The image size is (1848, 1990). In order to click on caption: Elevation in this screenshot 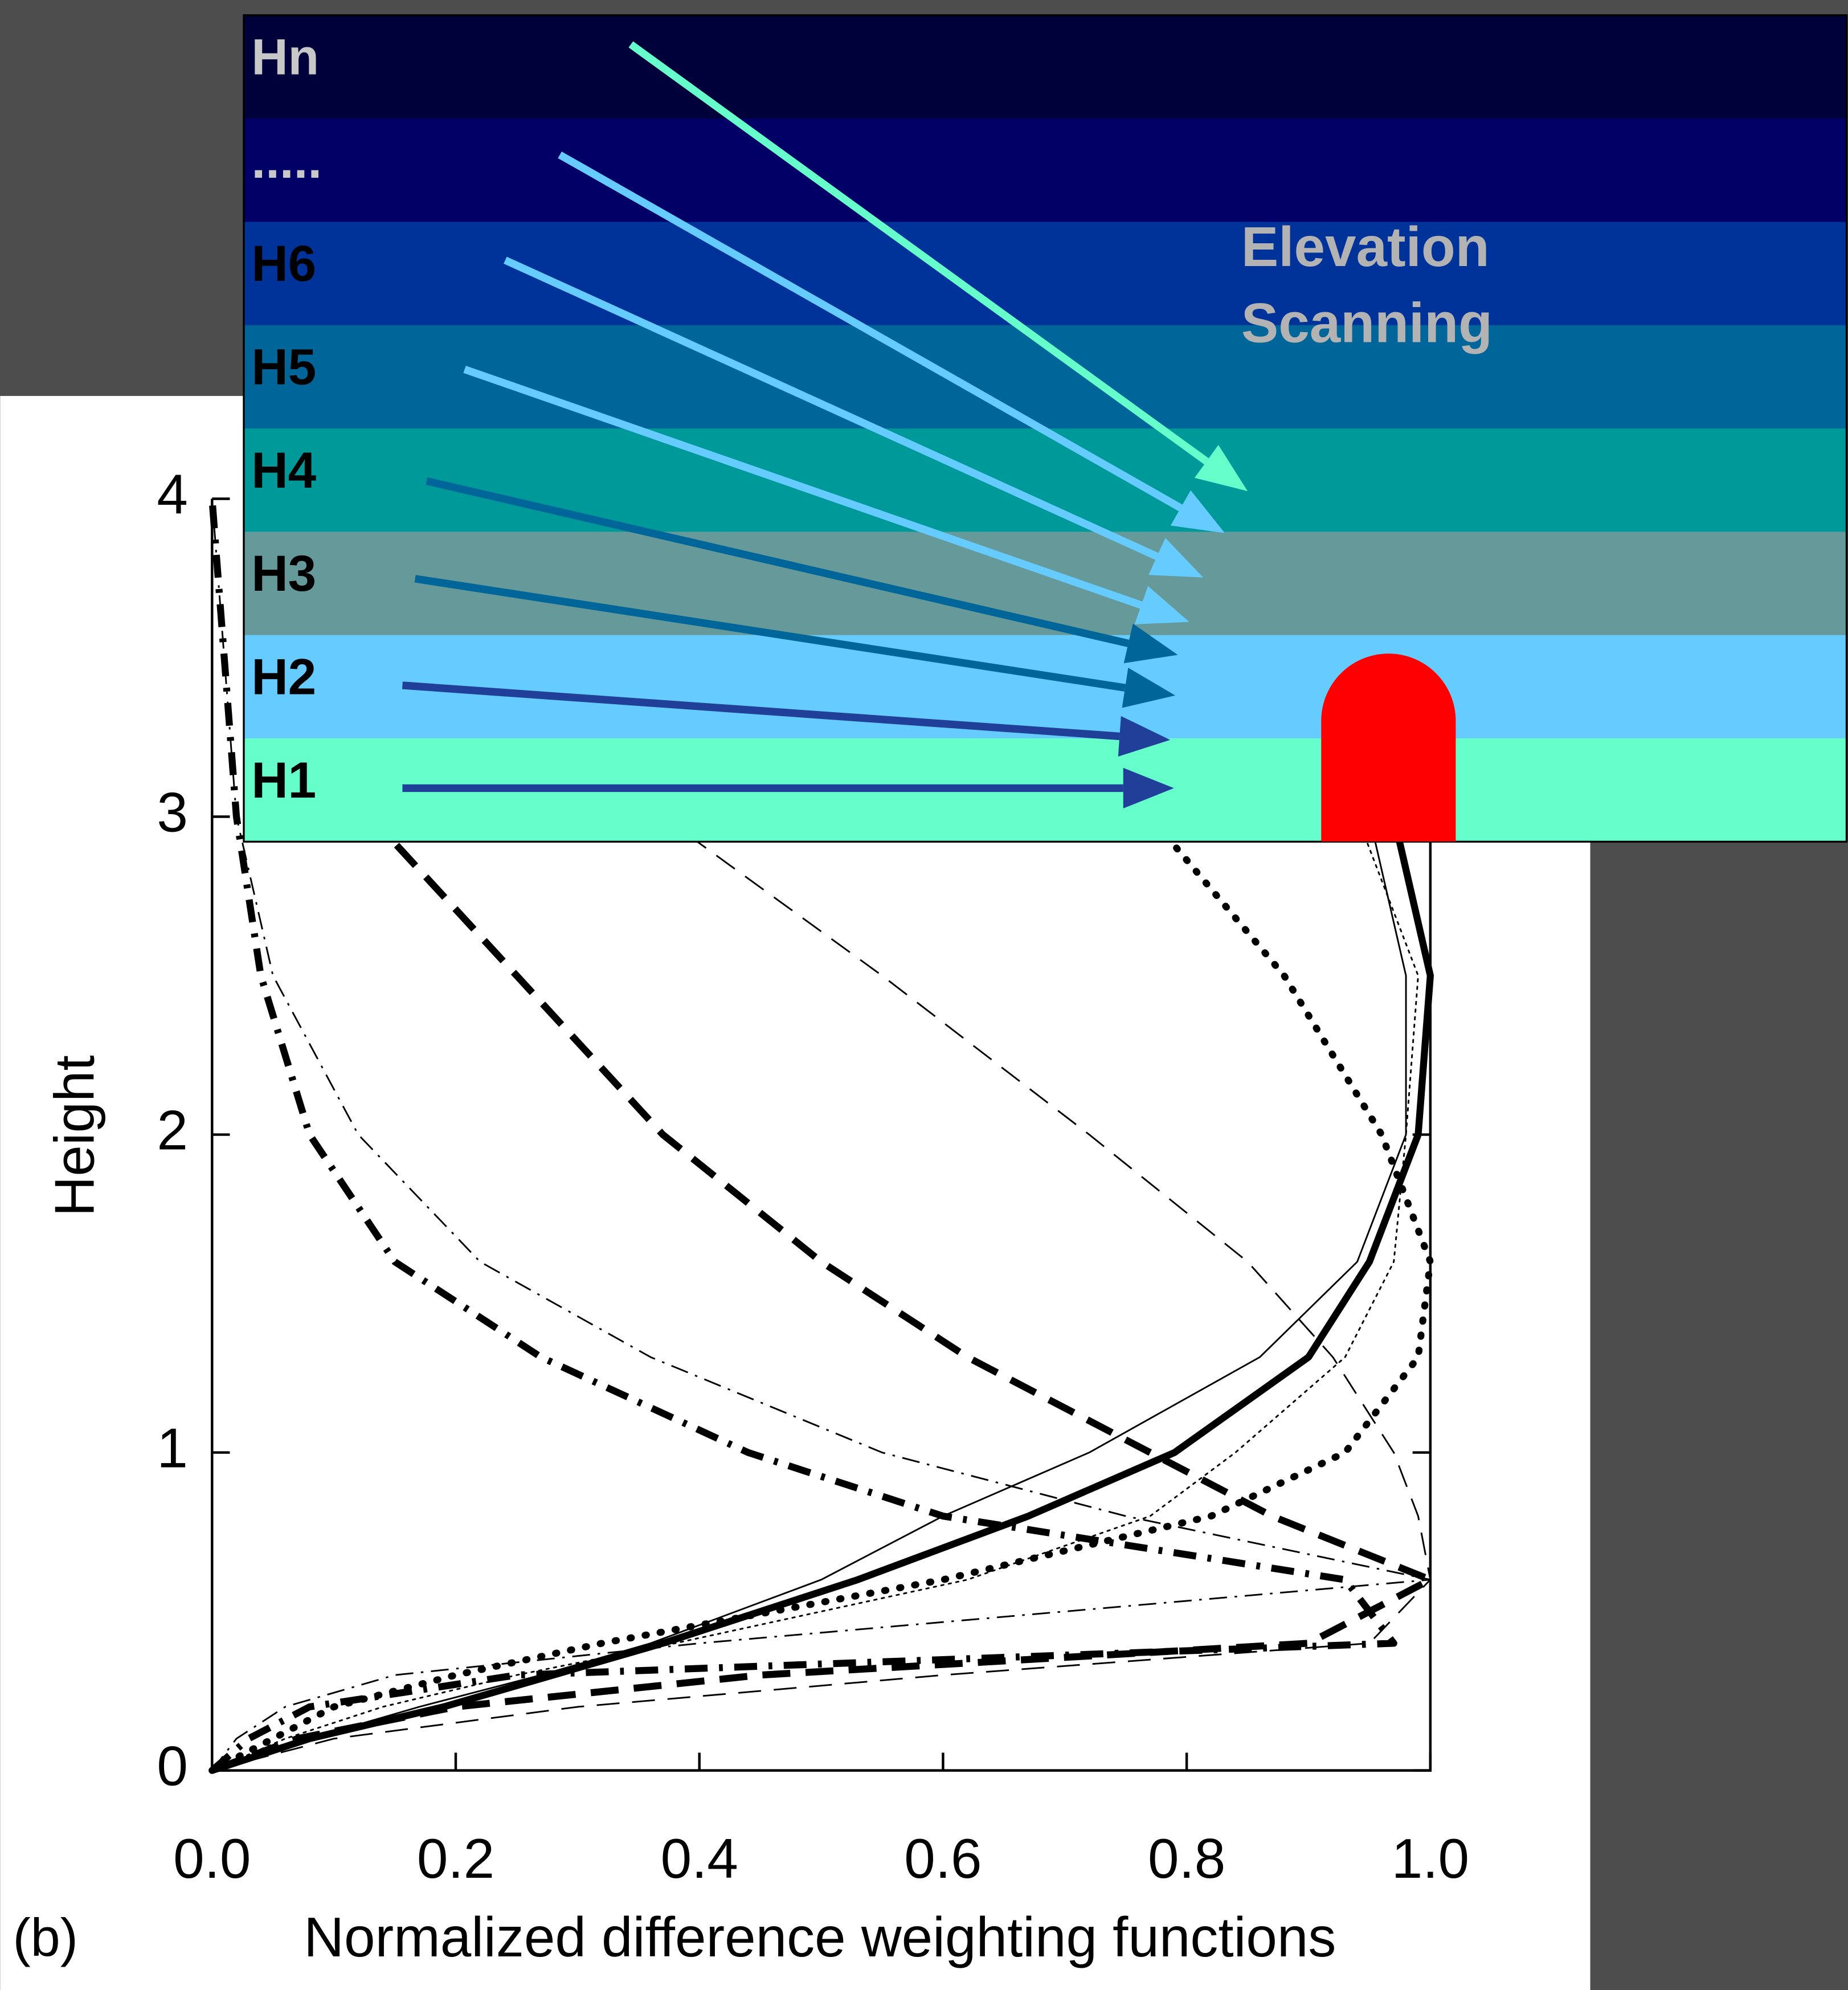, I will do `click(1365, 247)`.